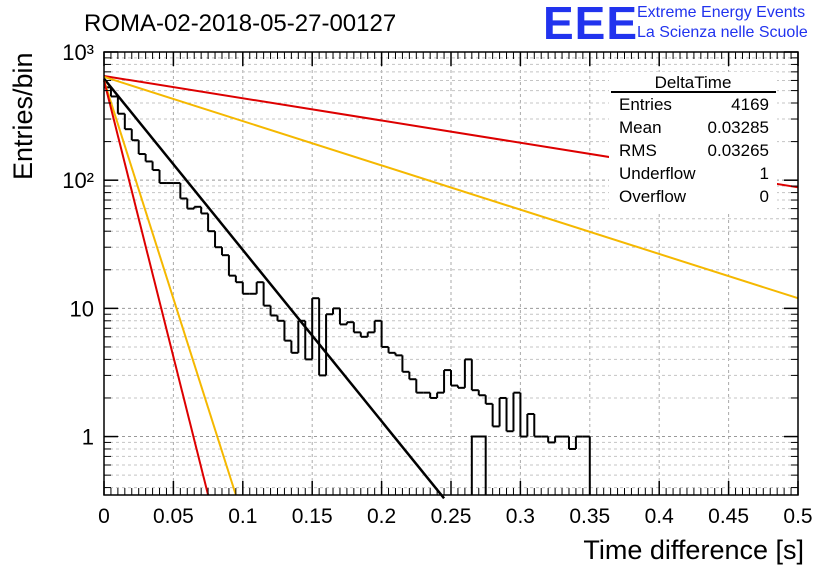  What do you see at coordinates (693, 82) in the screenshot?
I see `stats-name: DeltaTime` at bounding box center [693, 82].